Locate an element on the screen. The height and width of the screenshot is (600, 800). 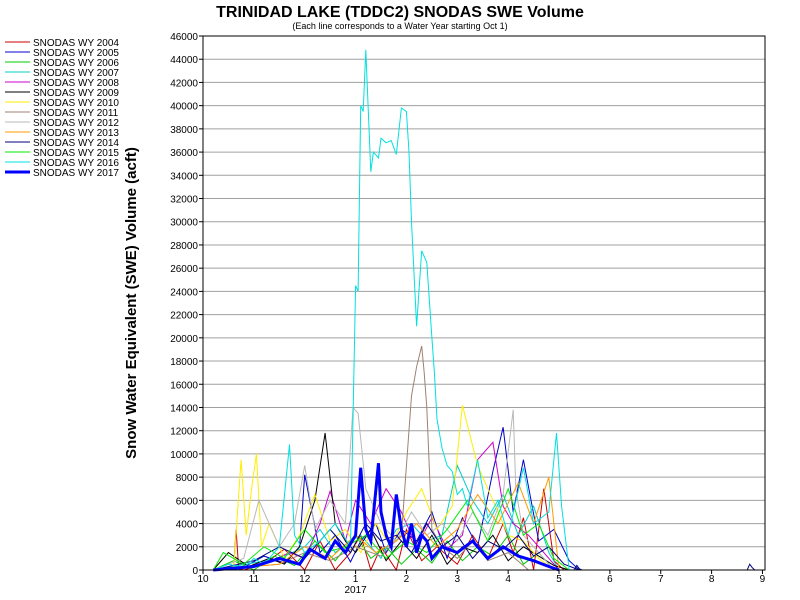
y-tick-label: 18000 is located at coordinates (184, 362).